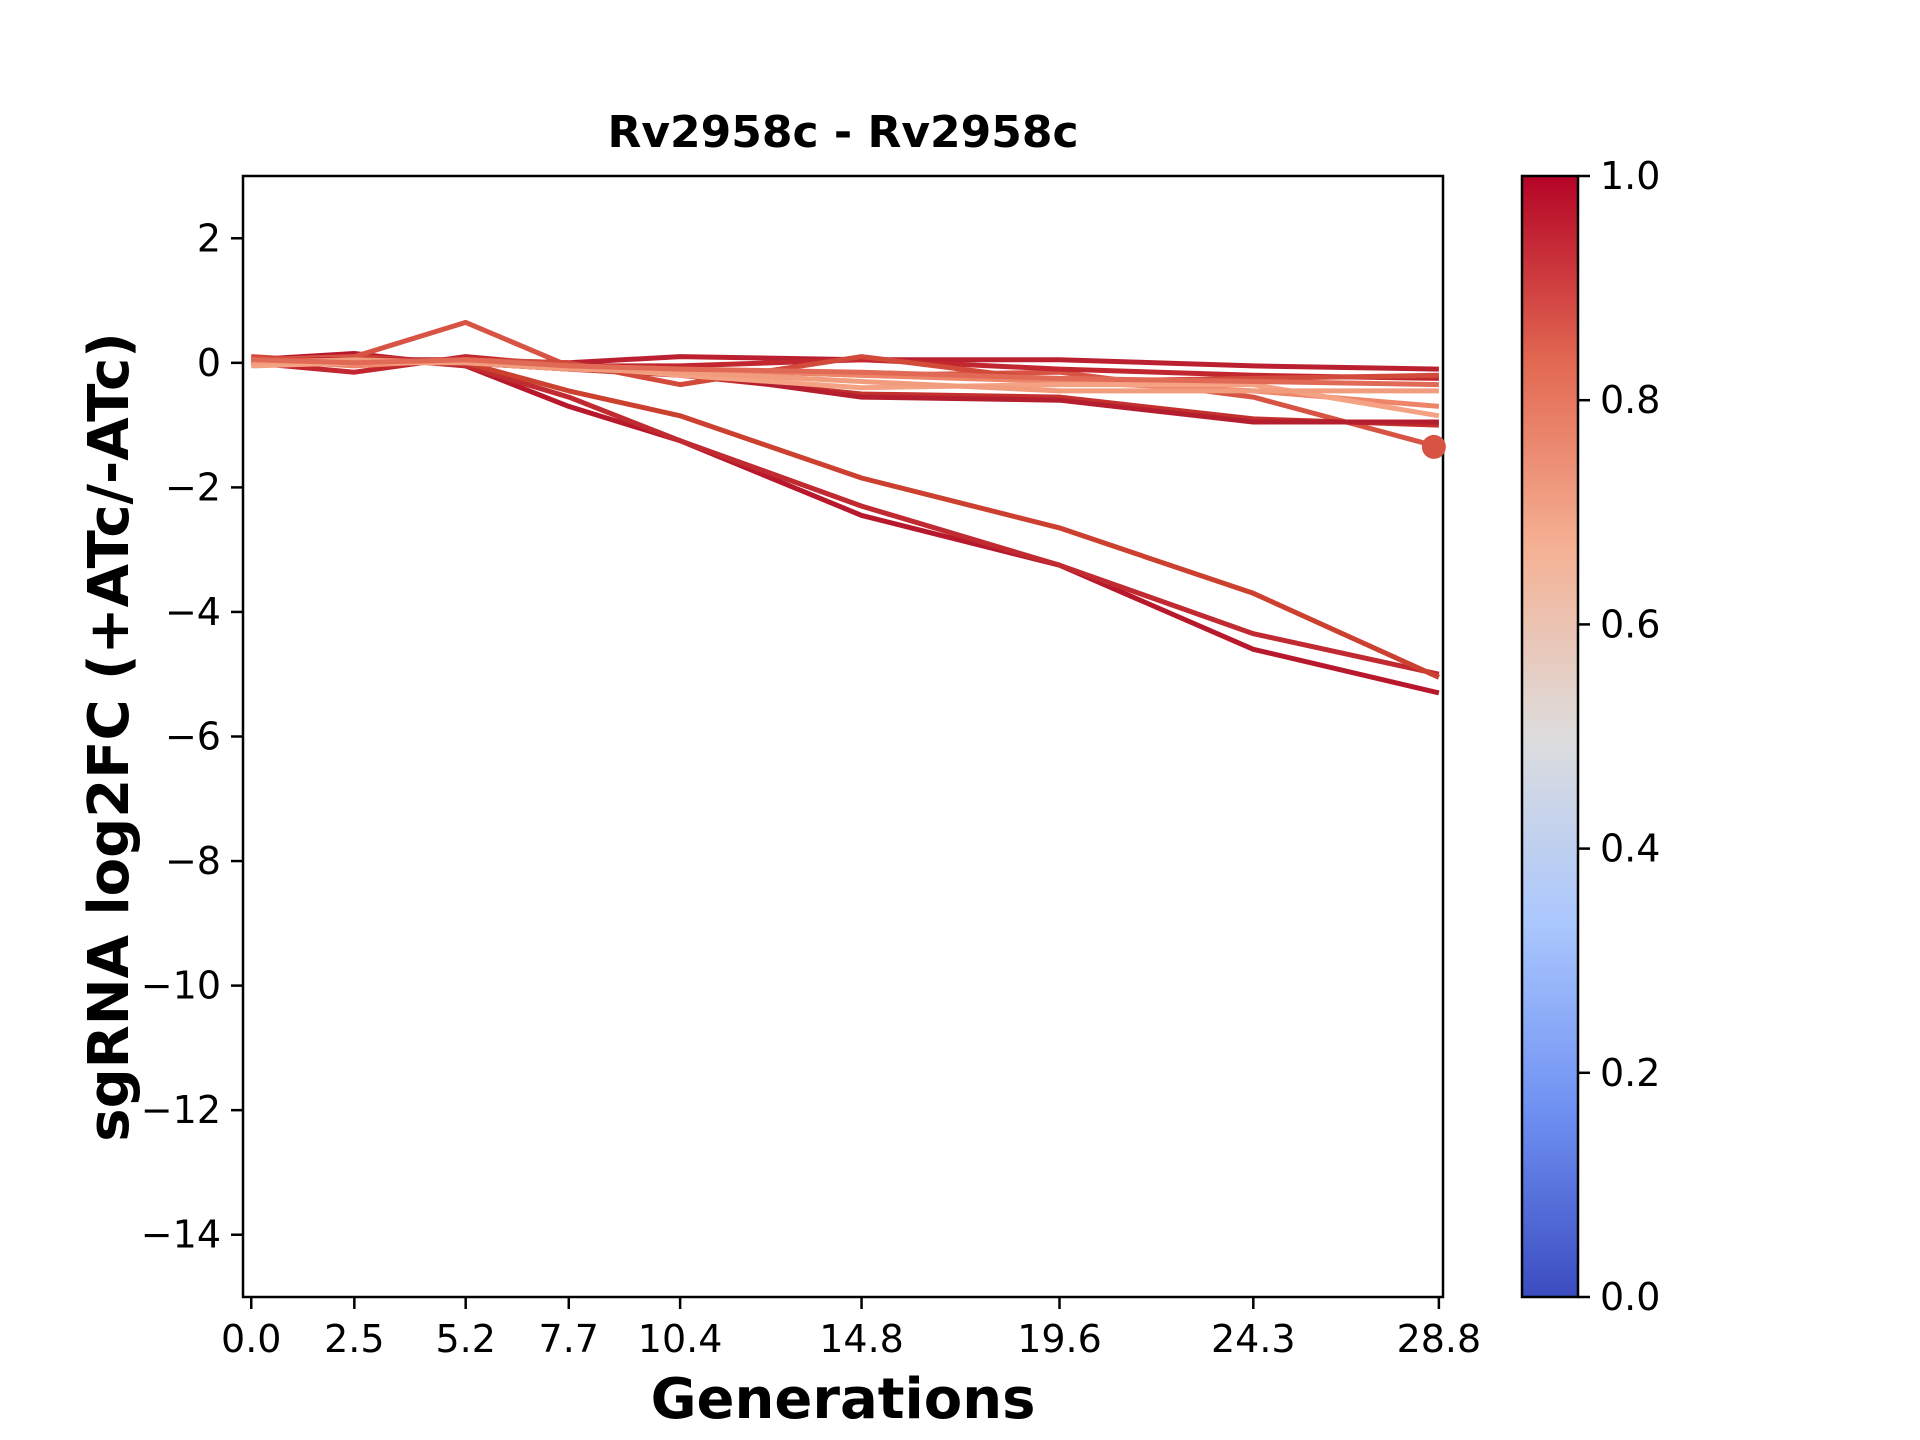 The height and width of the screenshot is (1440, 1920). What do you see at coordinates (1630, 400) in the screenshot?
I see `colorbar-tick-label: 0.8` at bounding box center [1630, 400].